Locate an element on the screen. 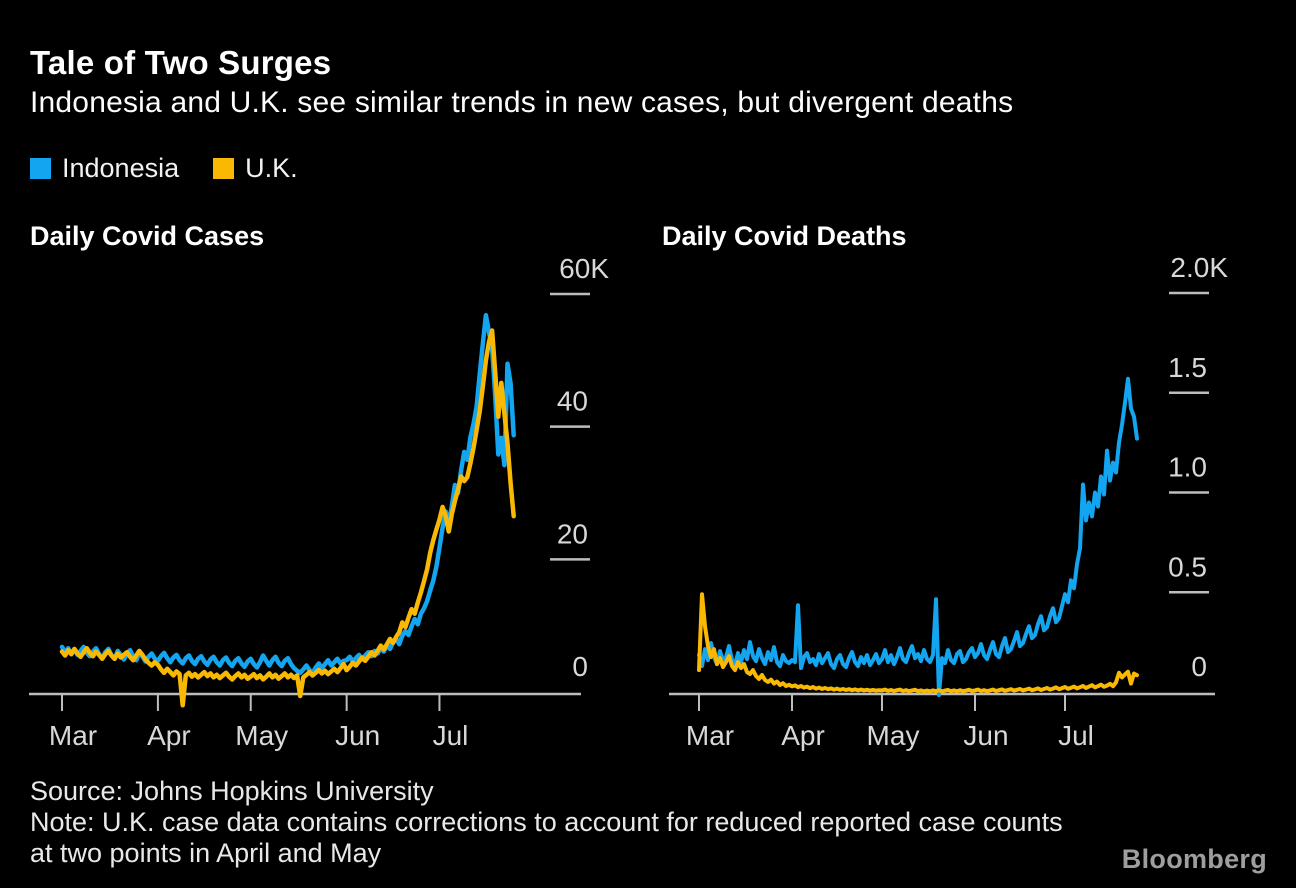 Image resolution: width=1296 pixels, height=888 pixels. y-axis-label: 0.5 is located at coordinates (1187, 566).